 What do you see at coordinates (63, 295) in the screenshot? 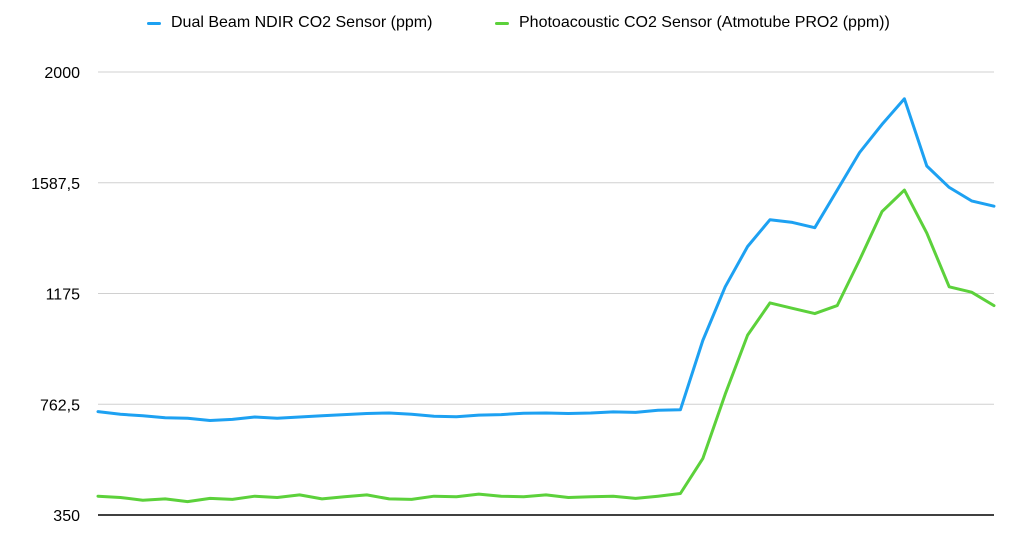
I see `y-tick-label: 1175` at bounding box center [63, 295].